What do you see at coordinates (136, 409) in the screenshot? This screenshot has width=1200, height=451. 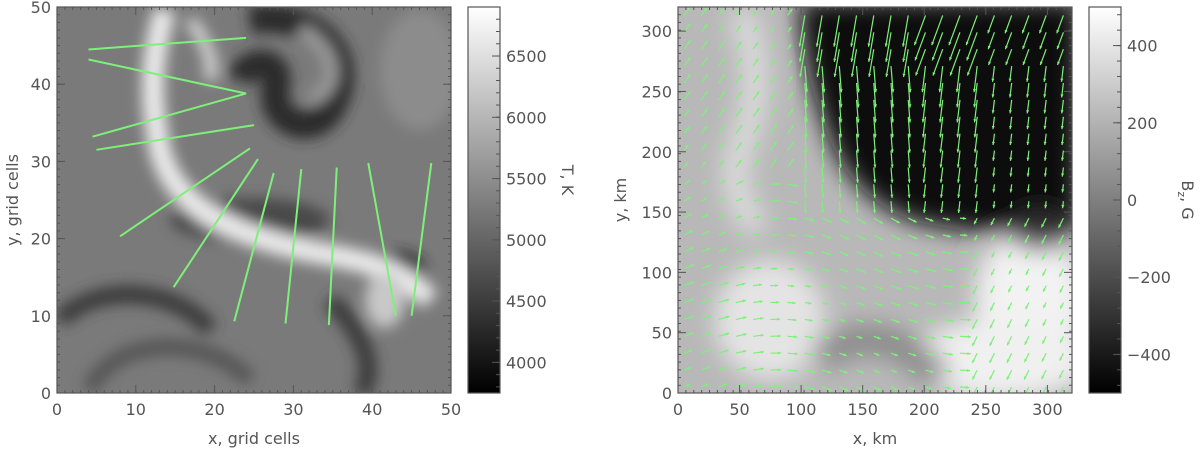 I see `x-tick-label: 10` at bounding box center [136, 409].